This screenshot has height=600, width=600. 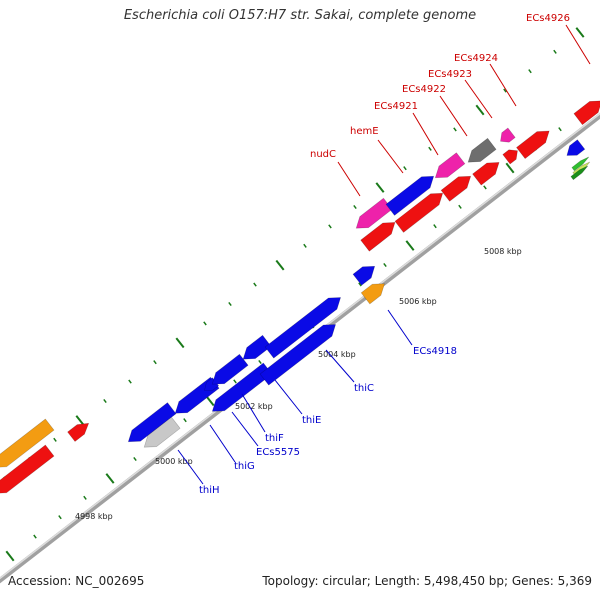 What do you see at coordinates (349, 179) in the screenshot?
I see `leader-nudC` at bounding box center [349, 179].